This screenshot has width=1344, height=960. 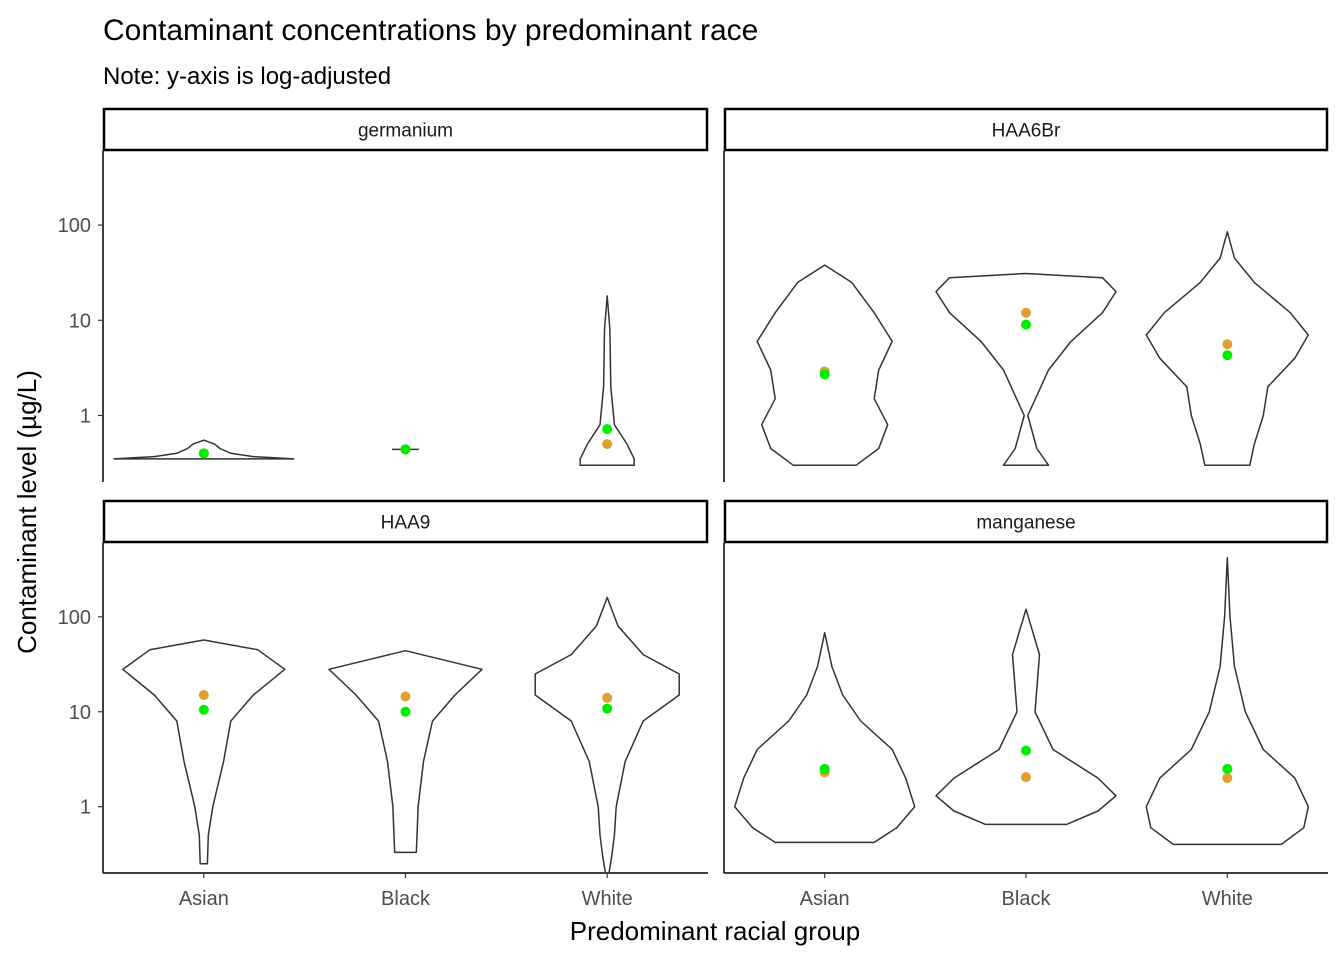 I want to click on median-point-asian, so click(x=203, y=695).